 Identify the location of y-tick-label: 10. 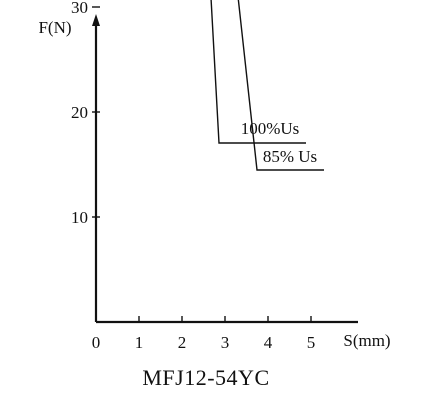
(79, 217).